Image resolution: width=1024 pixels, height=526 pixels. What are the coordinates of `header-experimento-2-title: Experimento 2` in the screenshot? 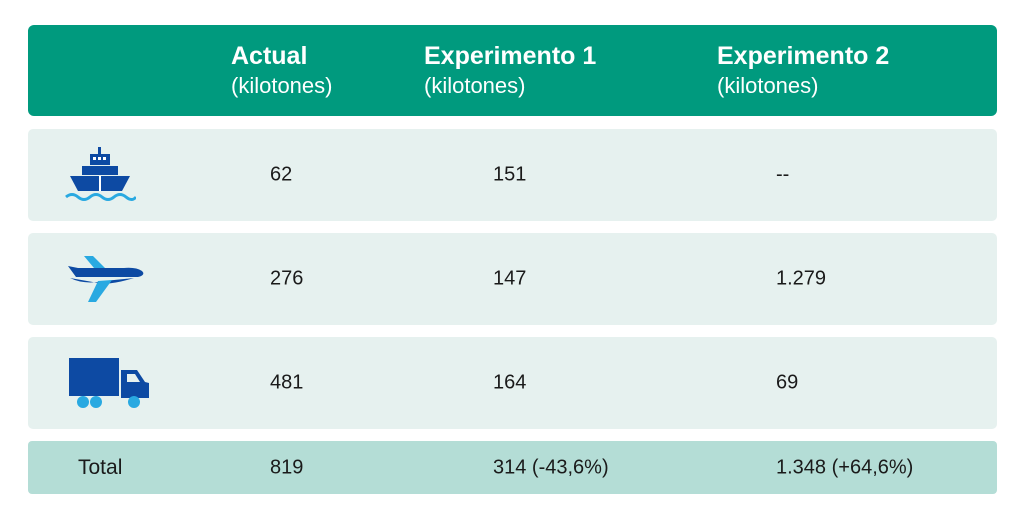 It's located at (803, 56).